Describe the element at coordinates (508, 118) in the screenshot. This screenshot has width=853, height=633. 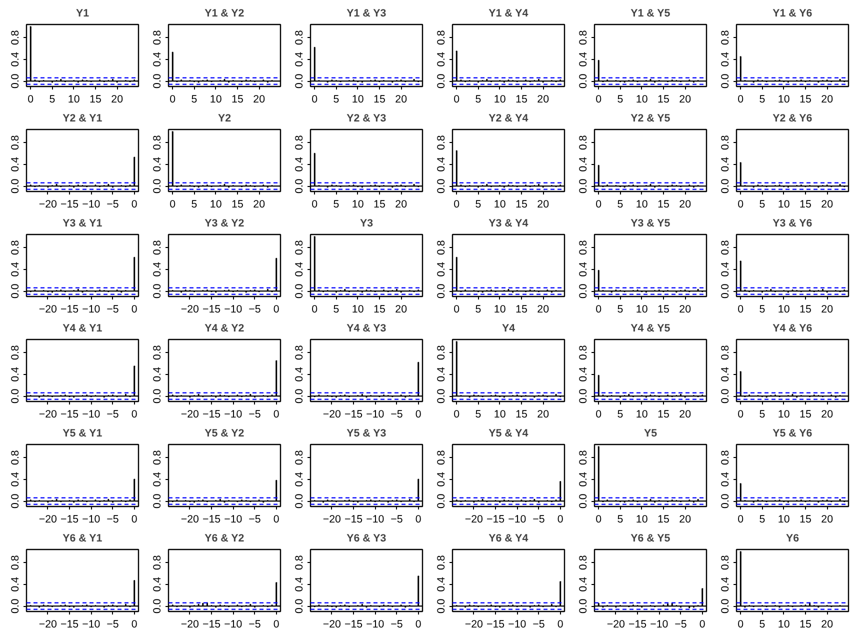
I see `chart-title: Y2 & Y4` at that location.